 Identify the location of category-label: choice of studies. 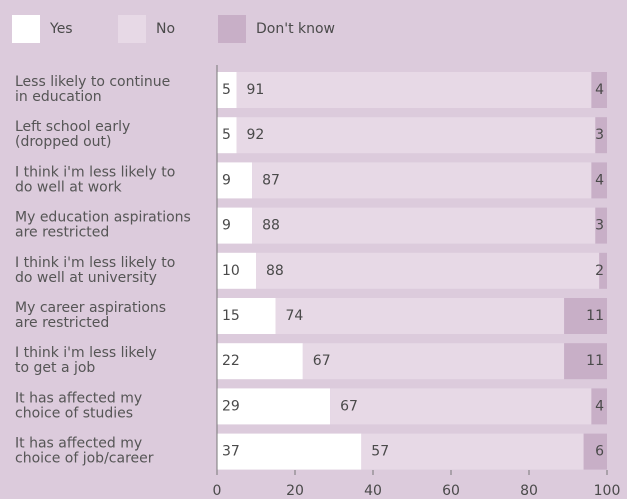
(74, 413).